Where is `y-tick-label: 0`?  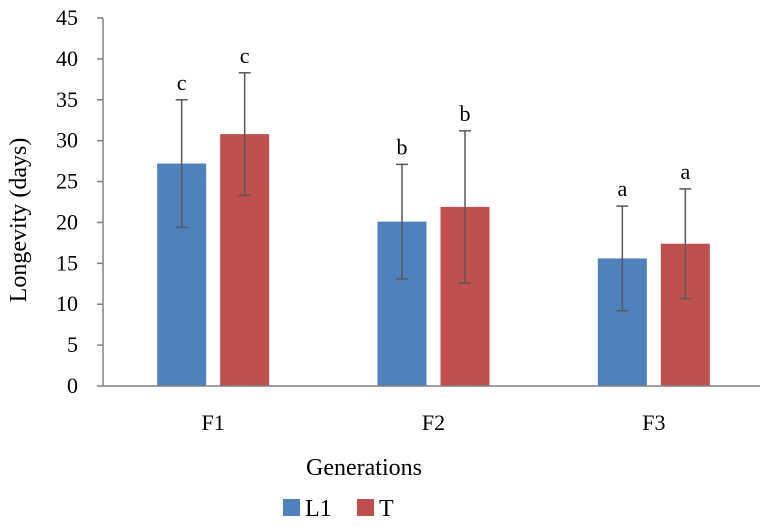
y-tick-label: 0 is located at coordinates (72, 385).